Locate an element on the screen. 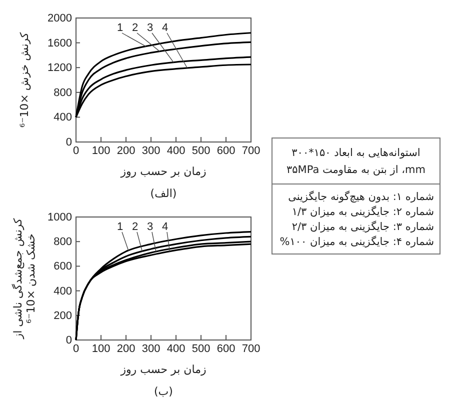  y-axis-title: کرنش جمع‌شدگی ناشی از خشک شدن ×10⁻⁶ is located at coordinates (25, 279).